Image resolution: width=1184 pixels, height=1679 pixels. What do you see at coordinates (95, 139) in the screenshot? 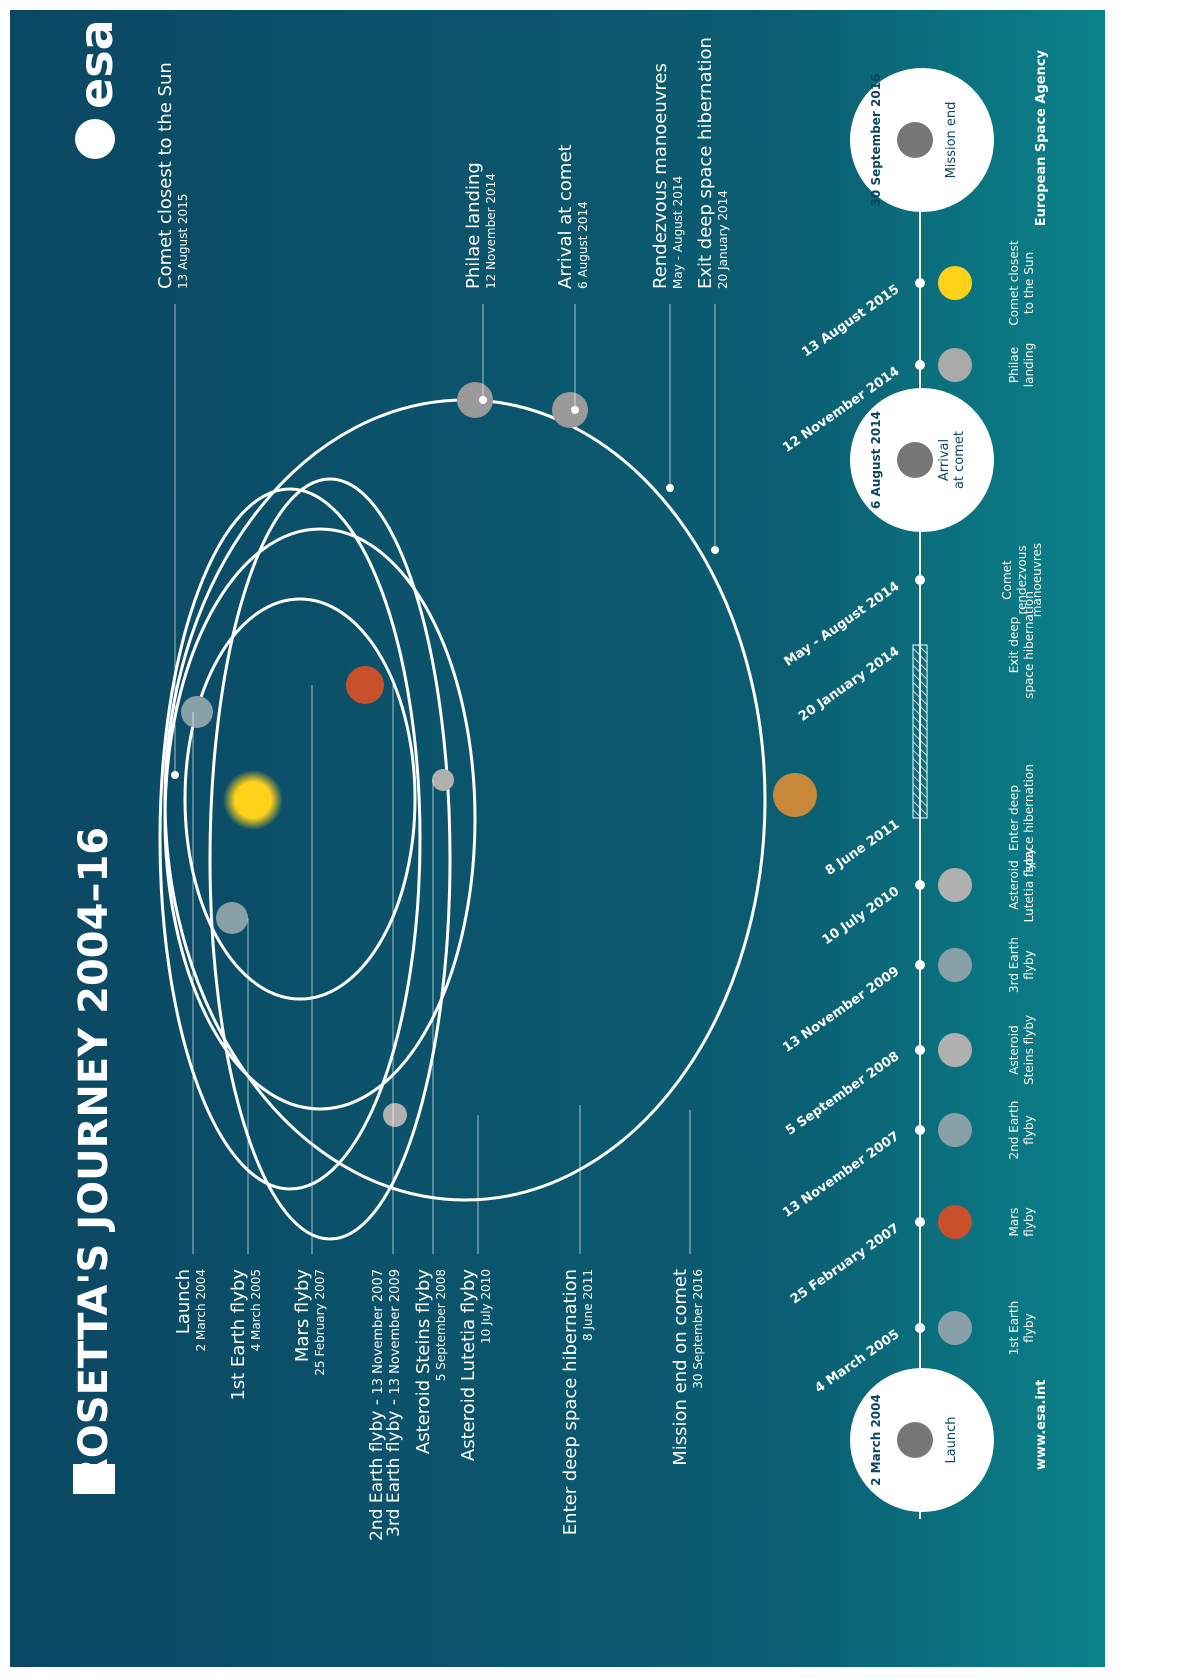
I see `logo-dot` at bounding box center [95, 139].